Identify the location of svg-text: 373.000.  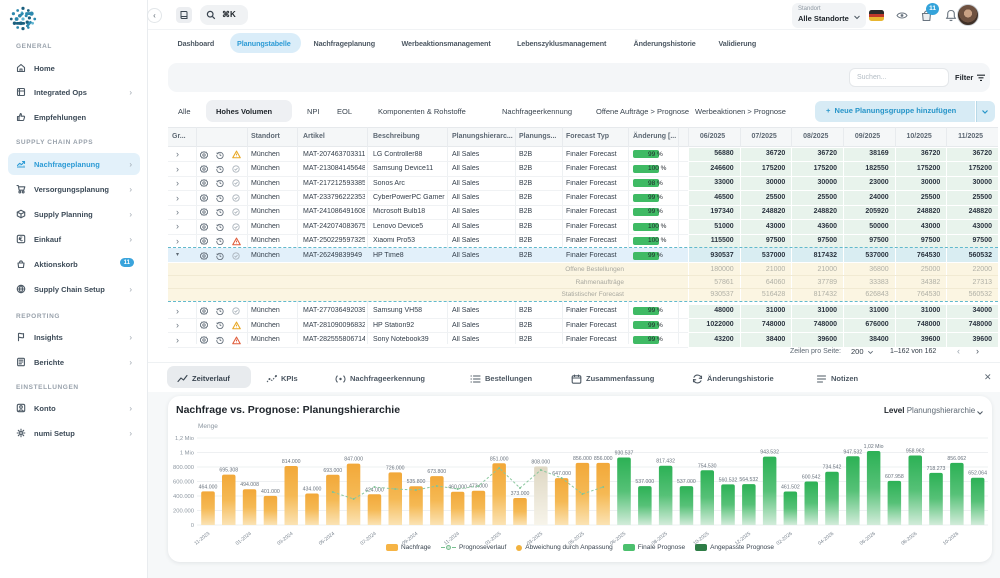
(520, 494).